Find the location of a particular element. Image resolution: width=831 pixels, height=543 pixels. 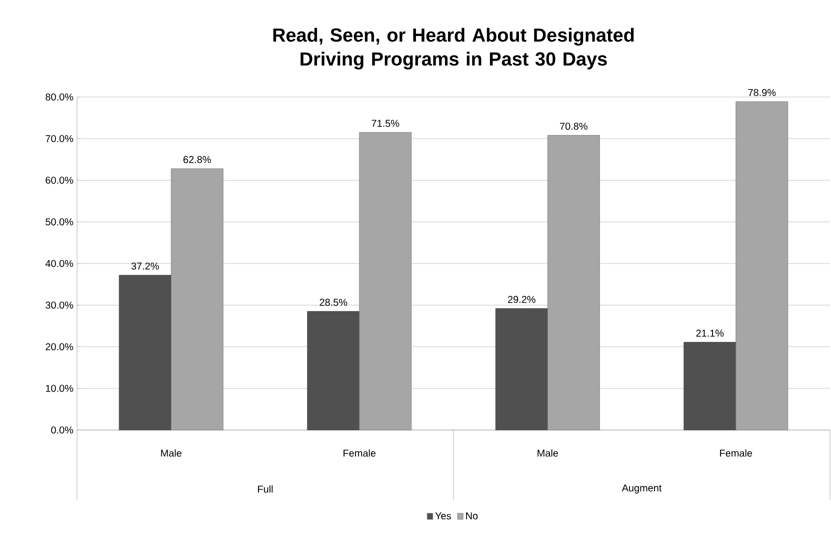

data-label: 70.8% is located at coordinates (574, 126).